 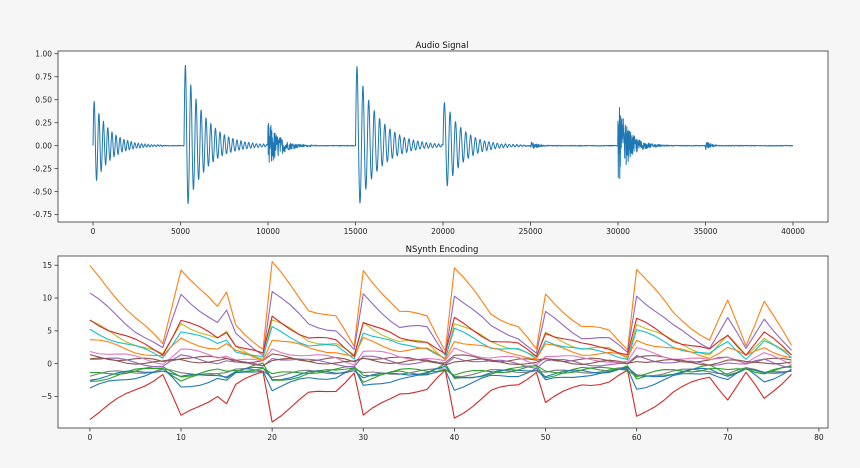 What do you see at coordinates (356, 231) in the screenshot?
I see `x-tick-label: 15000` at bounding box center [356, 231].